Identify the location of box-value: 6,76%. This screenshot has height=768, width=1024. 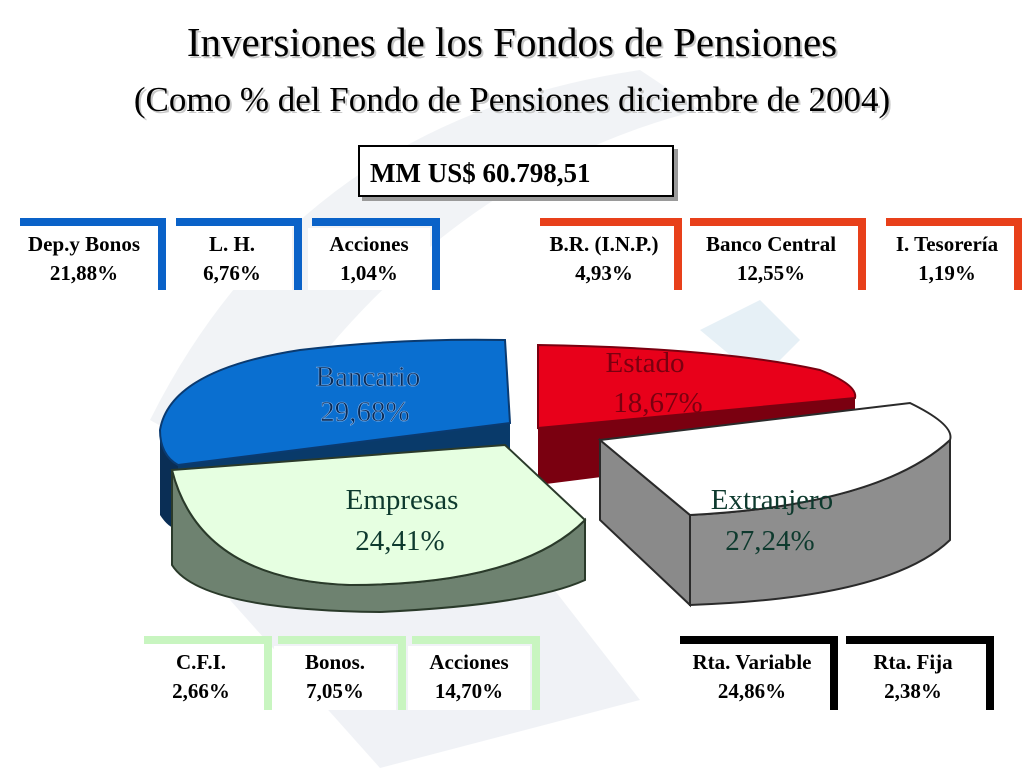
(232, 273).